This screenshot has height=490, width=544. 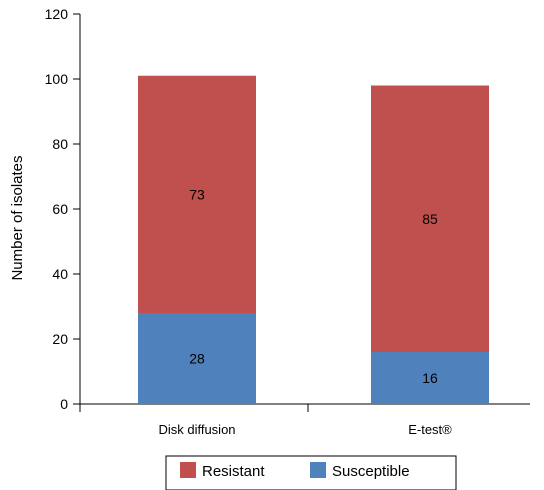 I want to click on data-label: 28, so click(x=197, y=359).